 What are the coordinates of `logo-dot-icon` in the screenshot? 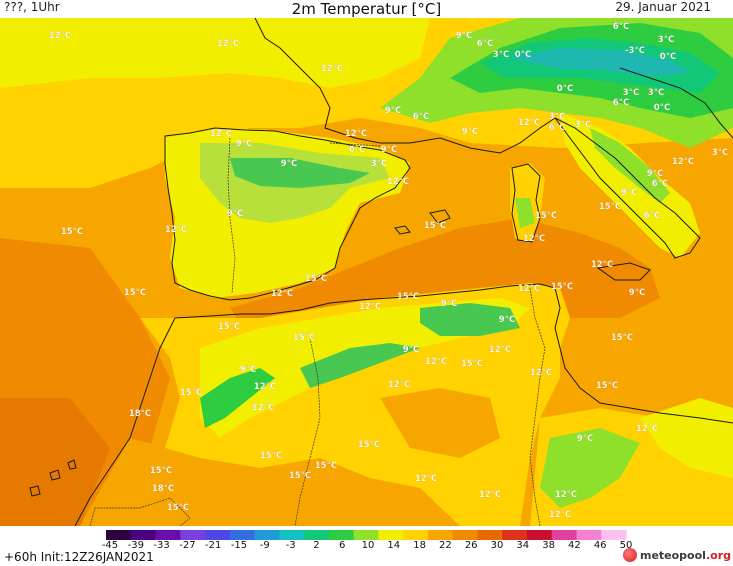 It's located at (629, 555).